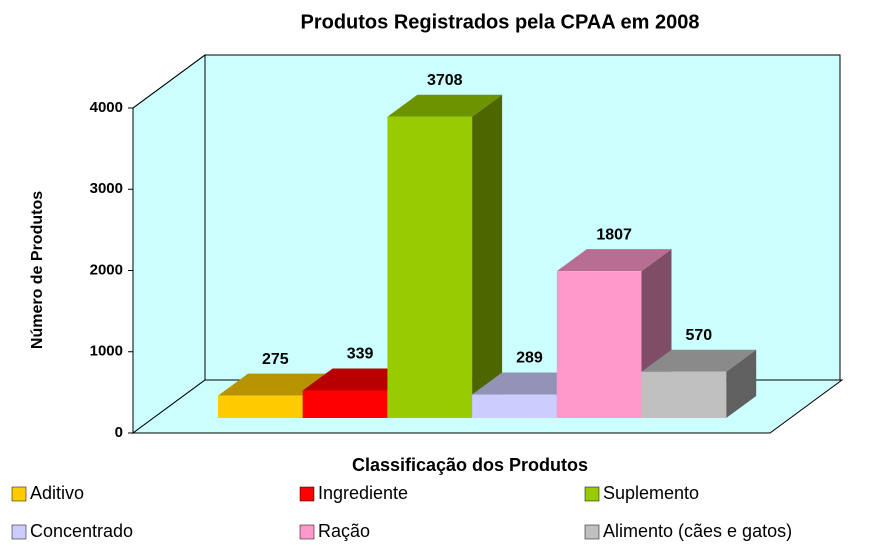  I want to click on y-tick-label: 1000, so click(106, 351).